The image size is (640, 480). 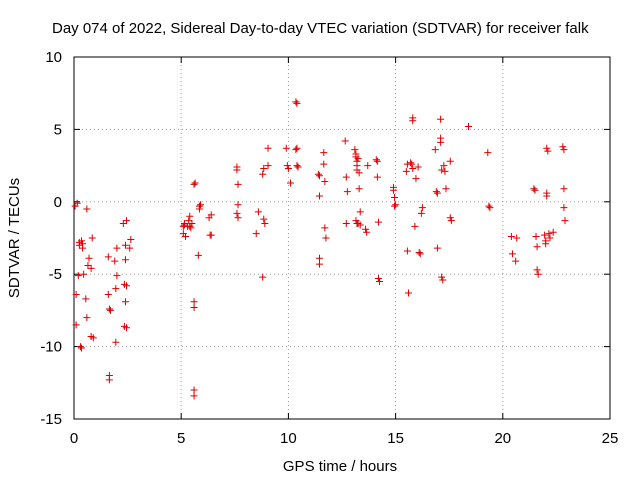 I want to click on y-tick-label: 0, so click(x=58, y=202).